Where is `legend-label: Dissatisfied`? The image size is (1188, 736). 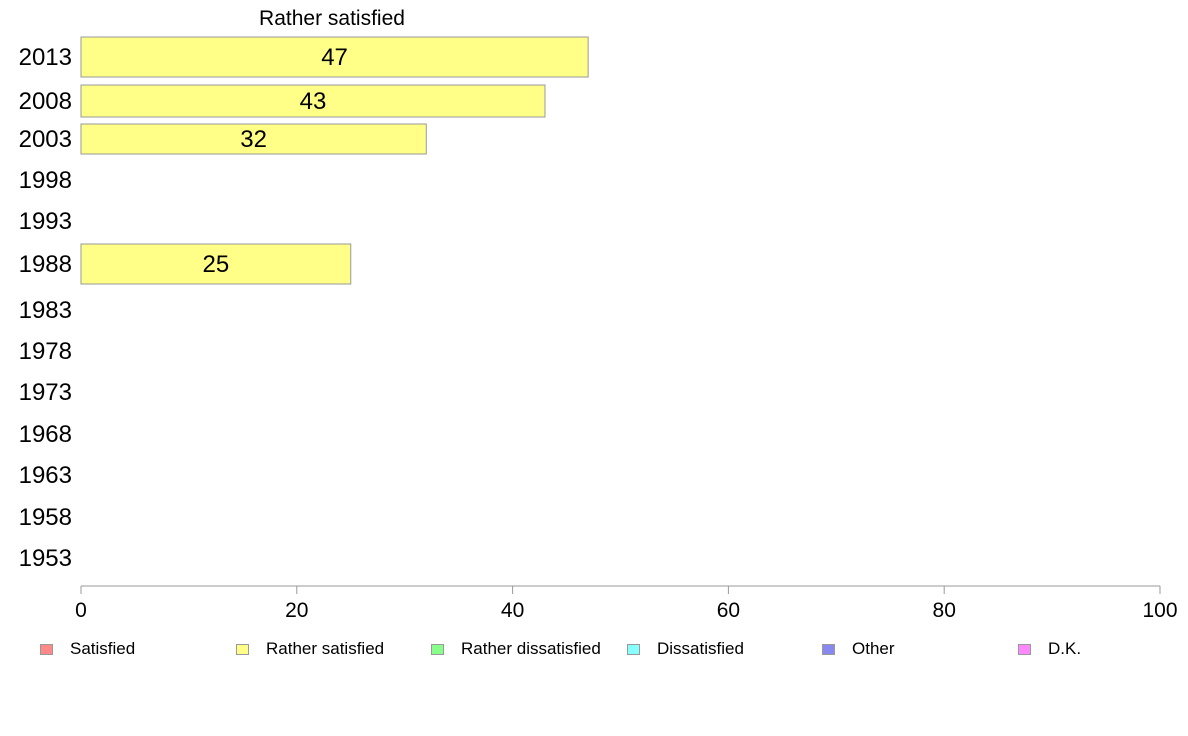 legend-label: Dissatisfied is located at coordinates (700, 648).